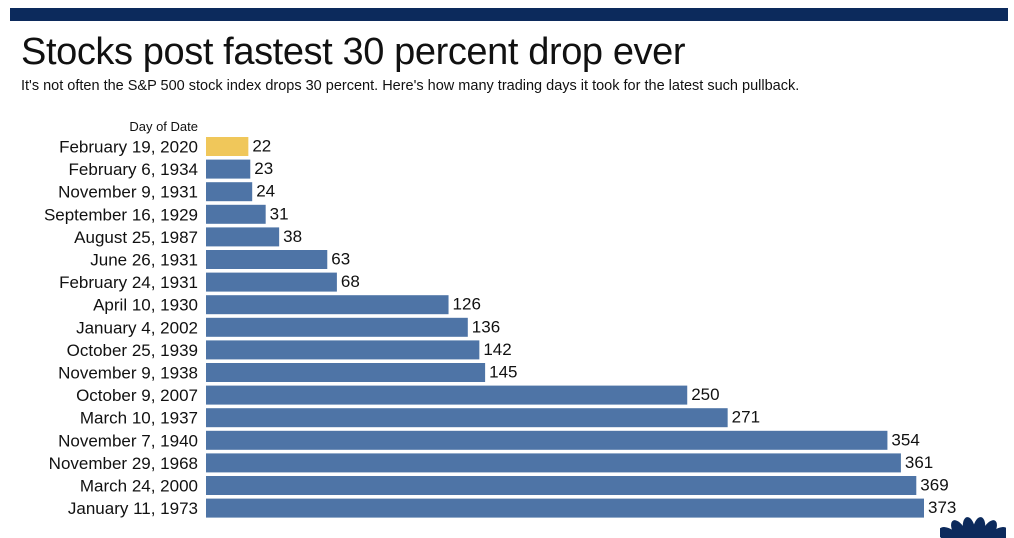  Describe the element at coordinates (292, 236) in the screenshot. I see `value-label: 38` at that location.